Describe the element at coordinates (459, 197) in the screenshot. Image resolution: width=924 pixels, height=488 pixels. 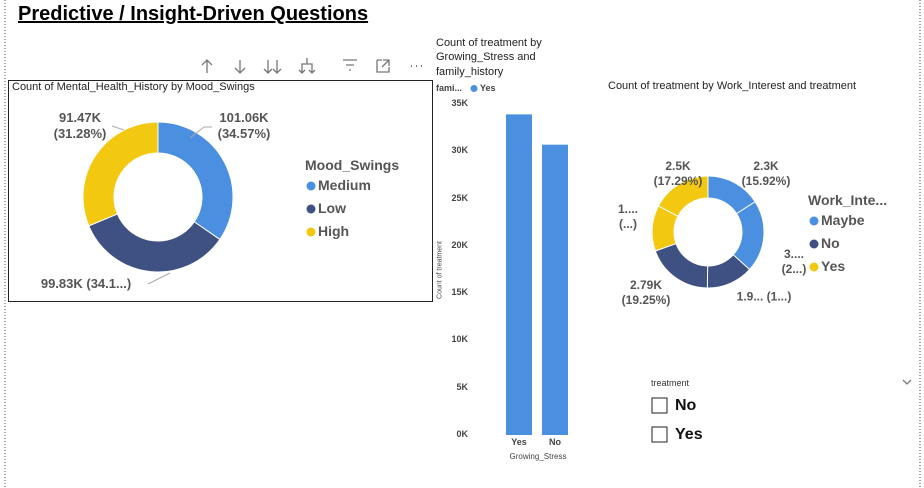
I see `y-tick-label: 25K` at that location.